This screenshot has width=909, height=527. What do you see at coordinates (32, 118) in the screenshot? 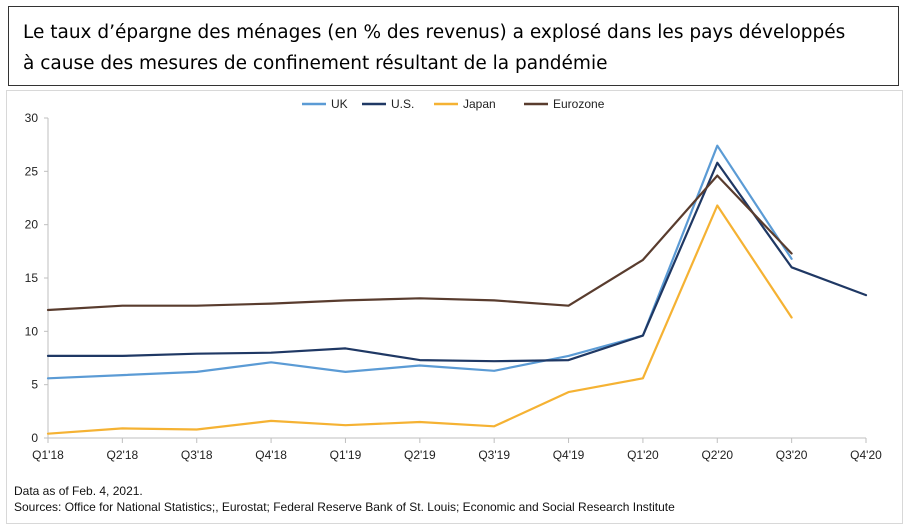
I see `y-tick-label: 30` at bounding box center [32, 118].